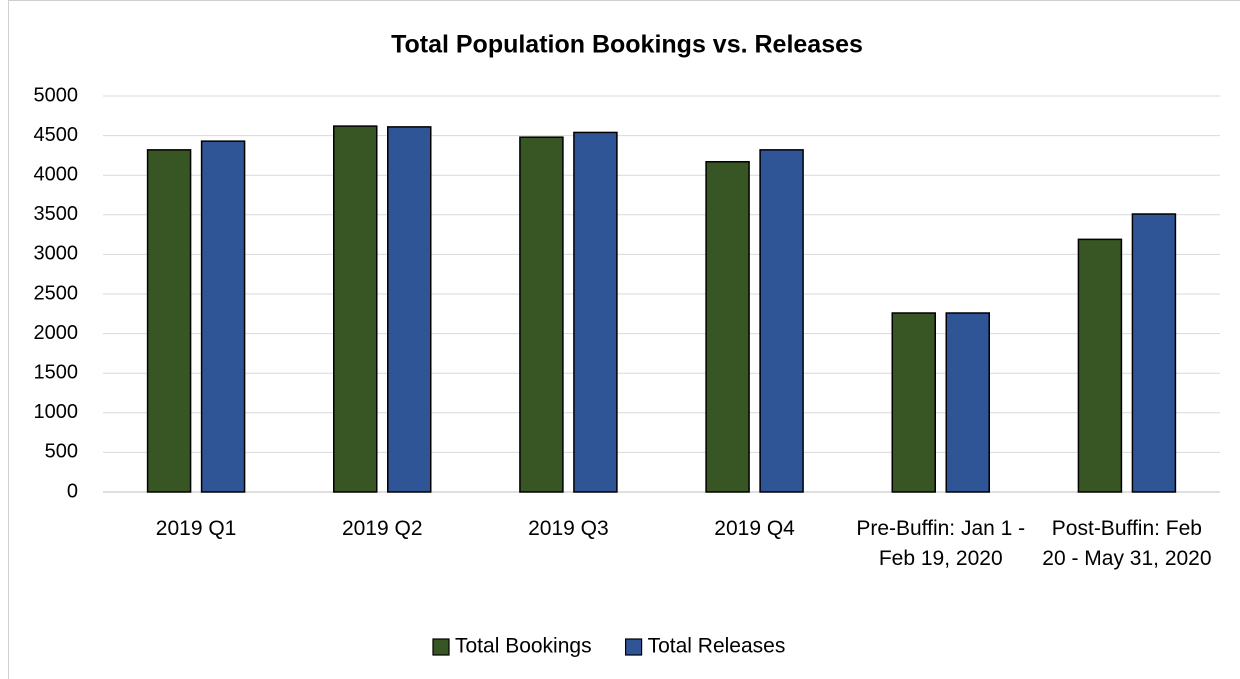  What do you see at coordinates (56, 333) in the screenshot?
I see `y-tick-label: 2000` at bounding box center [56, 333].